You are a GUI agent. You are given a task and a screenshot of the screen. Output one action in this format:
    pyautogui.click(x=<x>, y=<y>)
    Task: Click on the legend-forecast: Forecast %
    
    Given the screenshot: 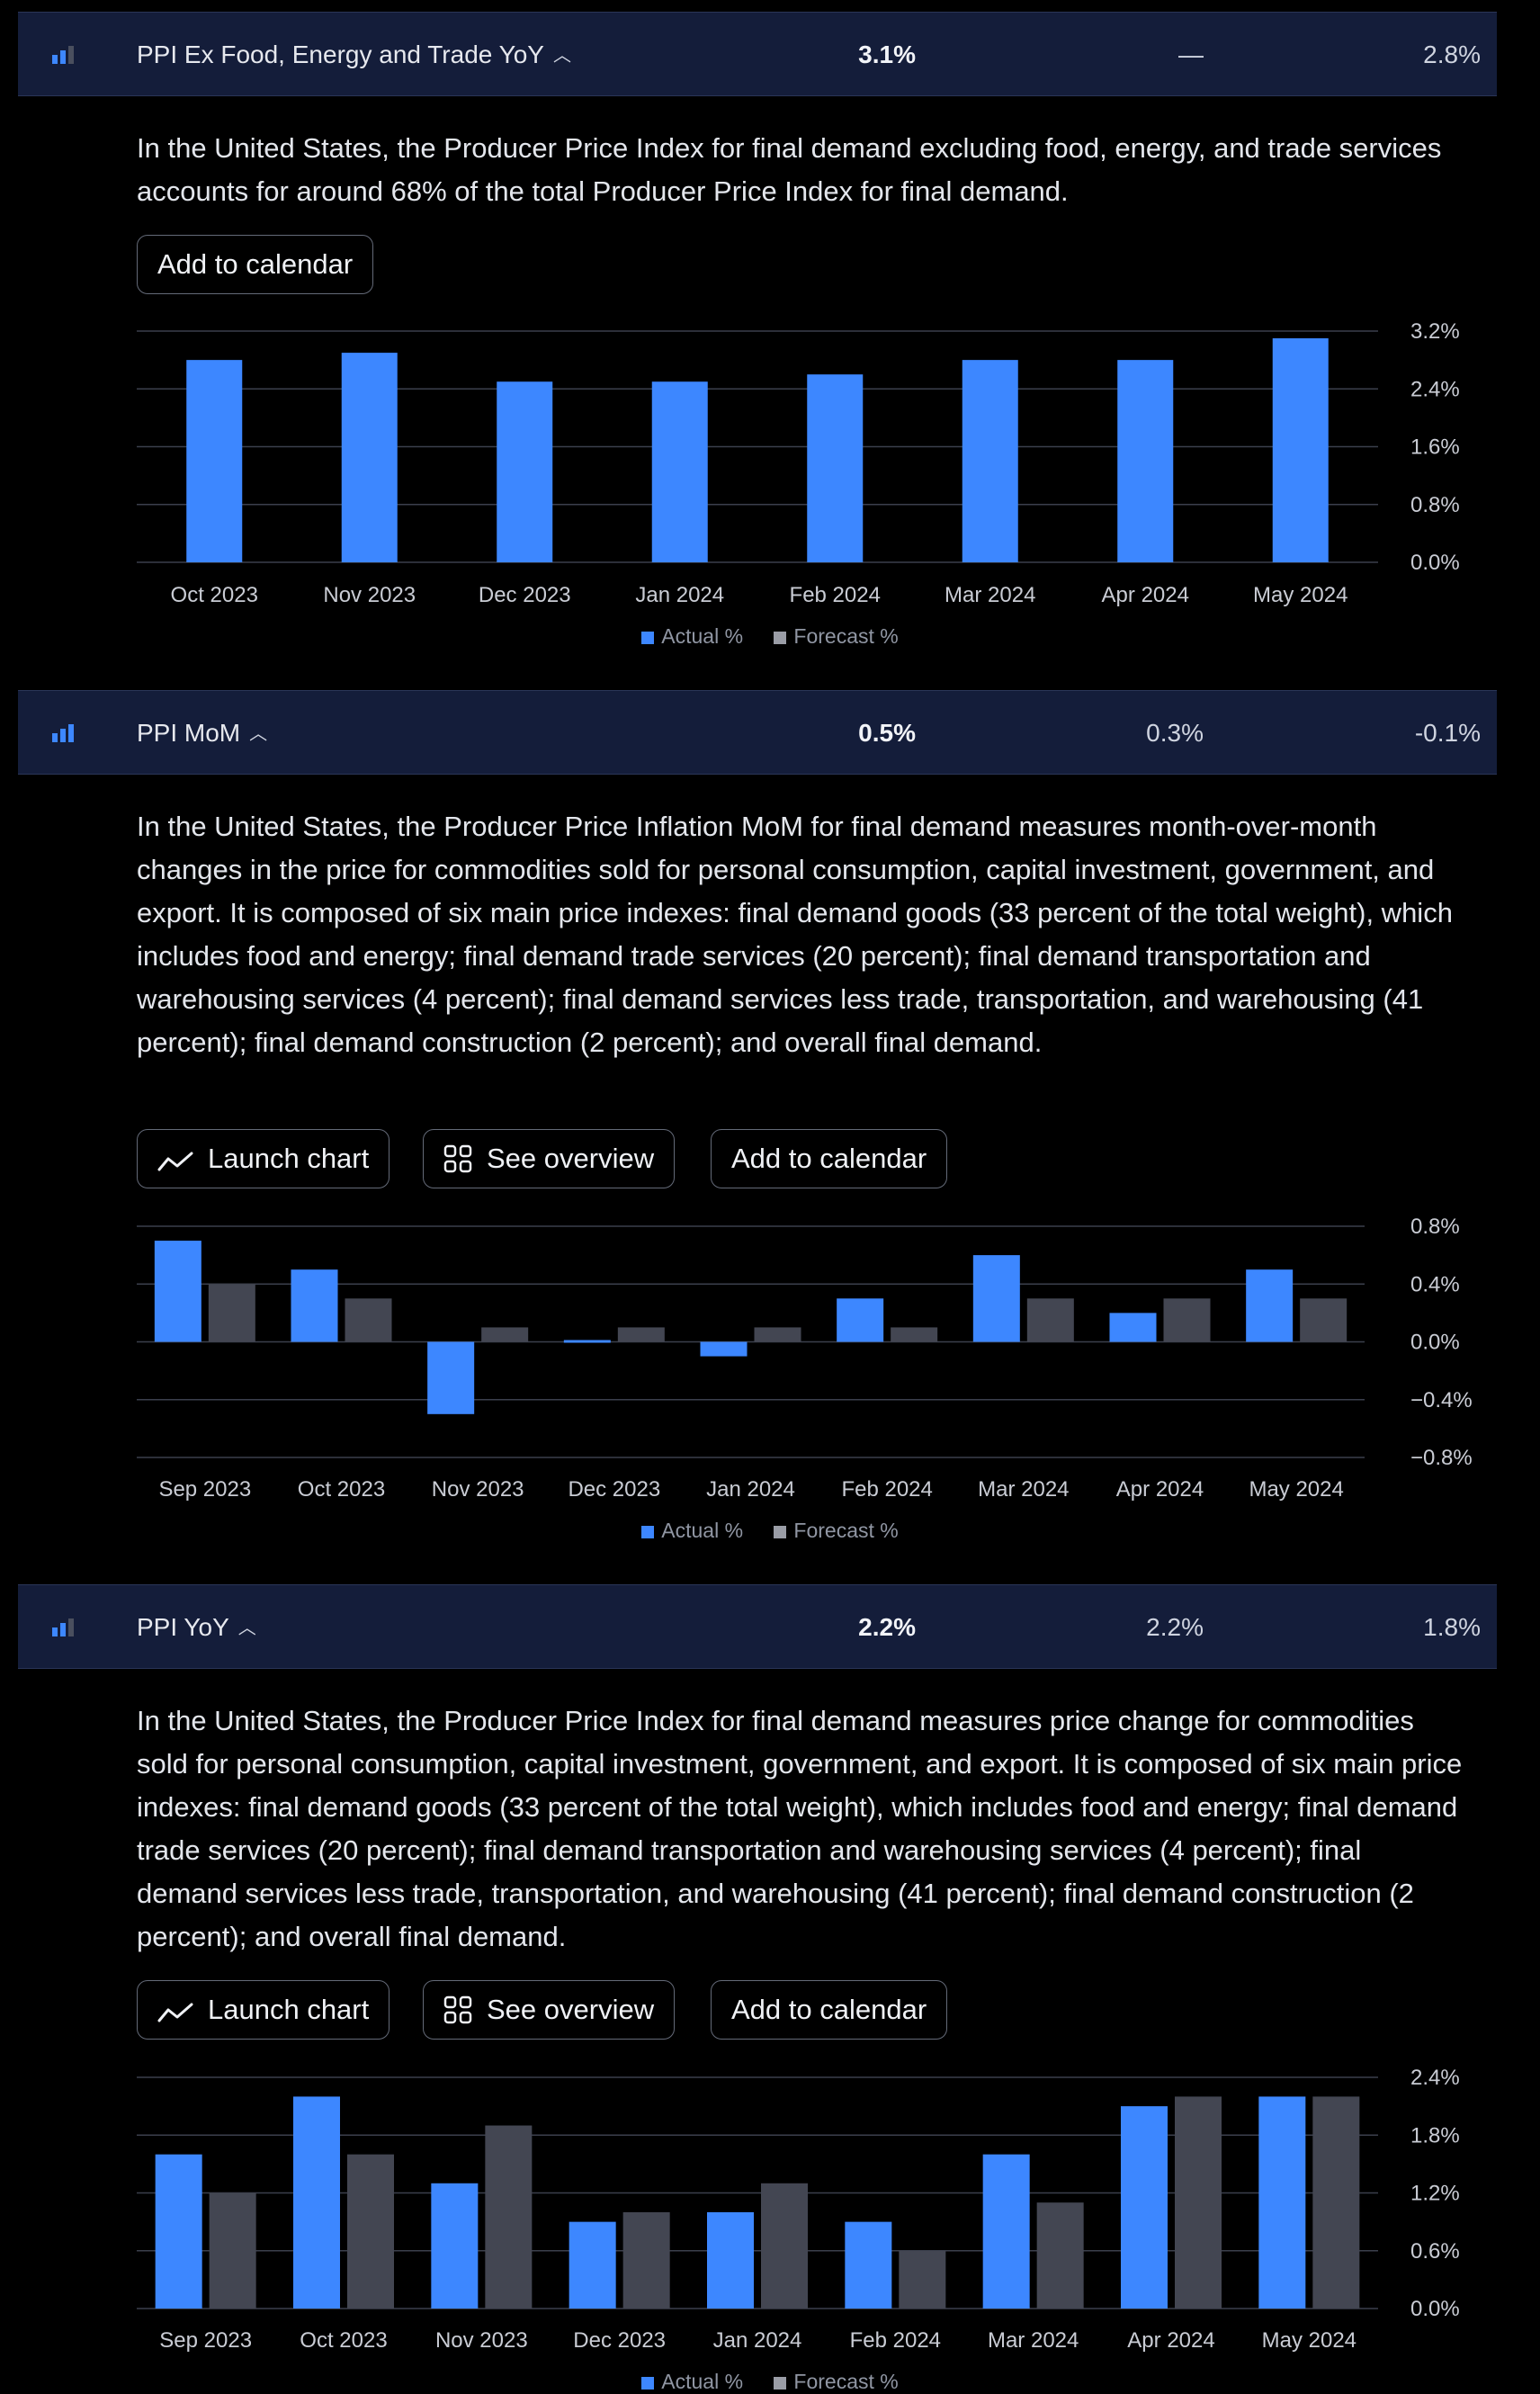 What is the action you would take?
    pyautogui.click(x=836, y=636)
    